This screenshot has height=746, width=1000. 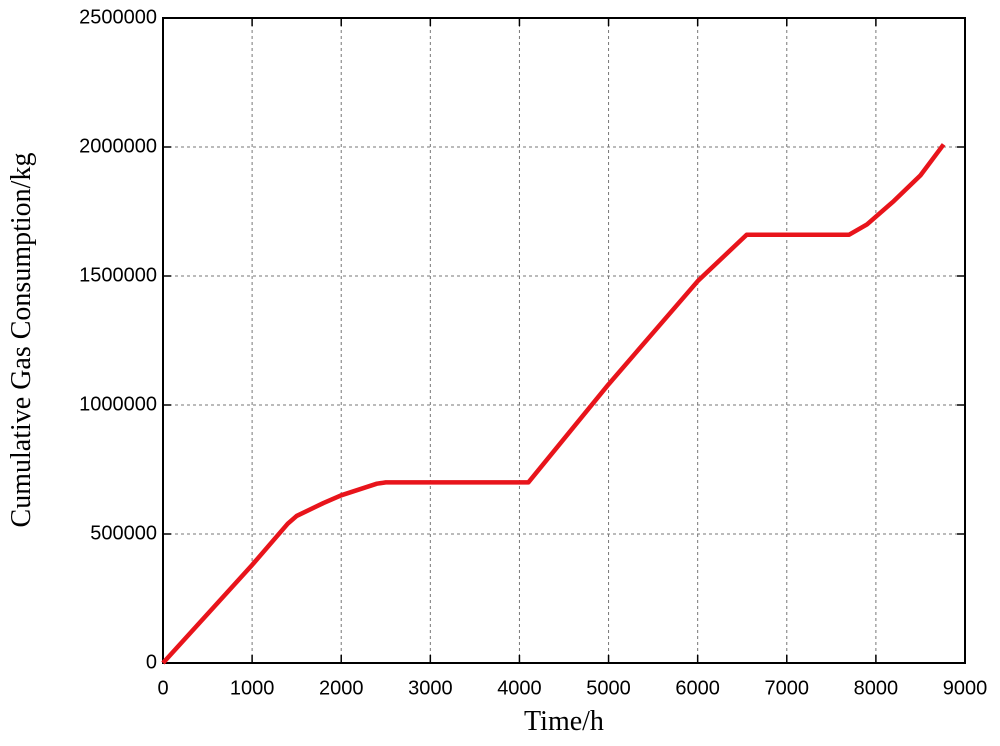 What do you see at coordinates (118, 275) in the screenshot?
I see `y-tick-label: 1500000` at bounding box center [118, 275].